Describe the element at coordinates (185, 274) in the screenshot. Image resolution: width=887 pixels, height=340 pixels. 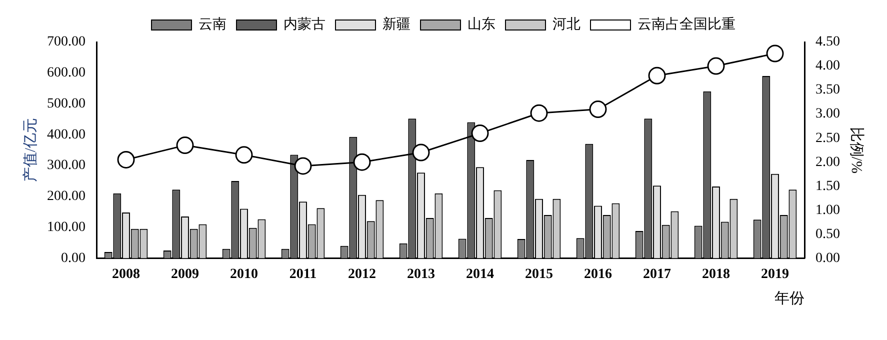
I see `x-tick-label: 2009` at that location.